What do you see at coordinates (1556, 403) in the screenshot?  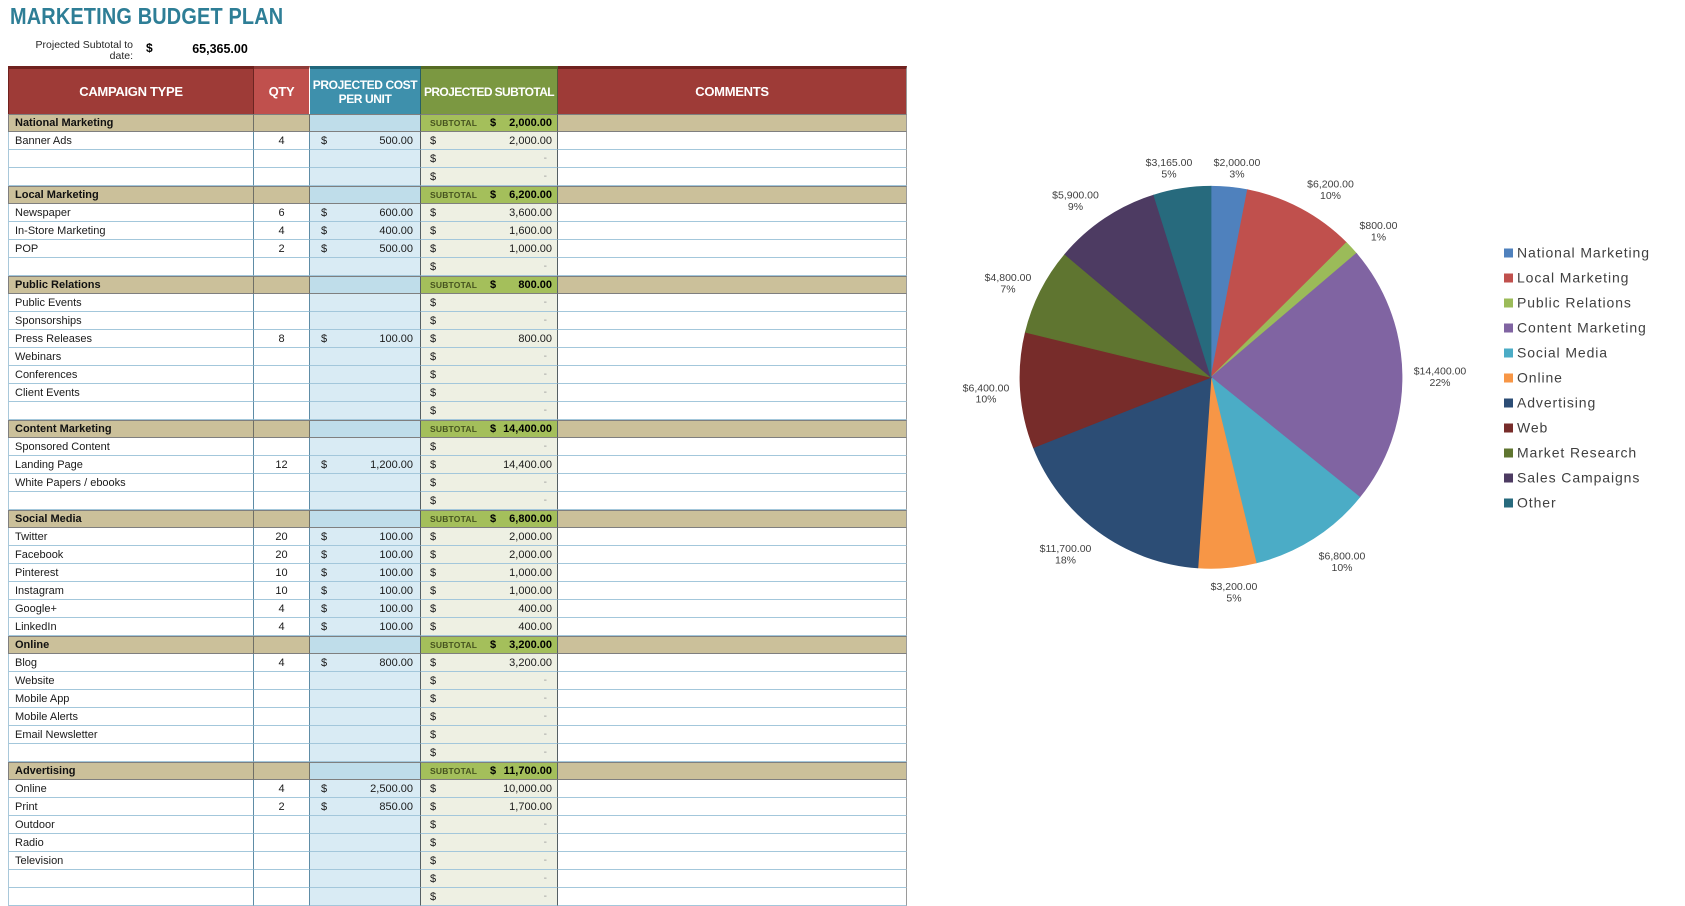 I see `svg-text: Advertising` at bounding box center [1556, 403].